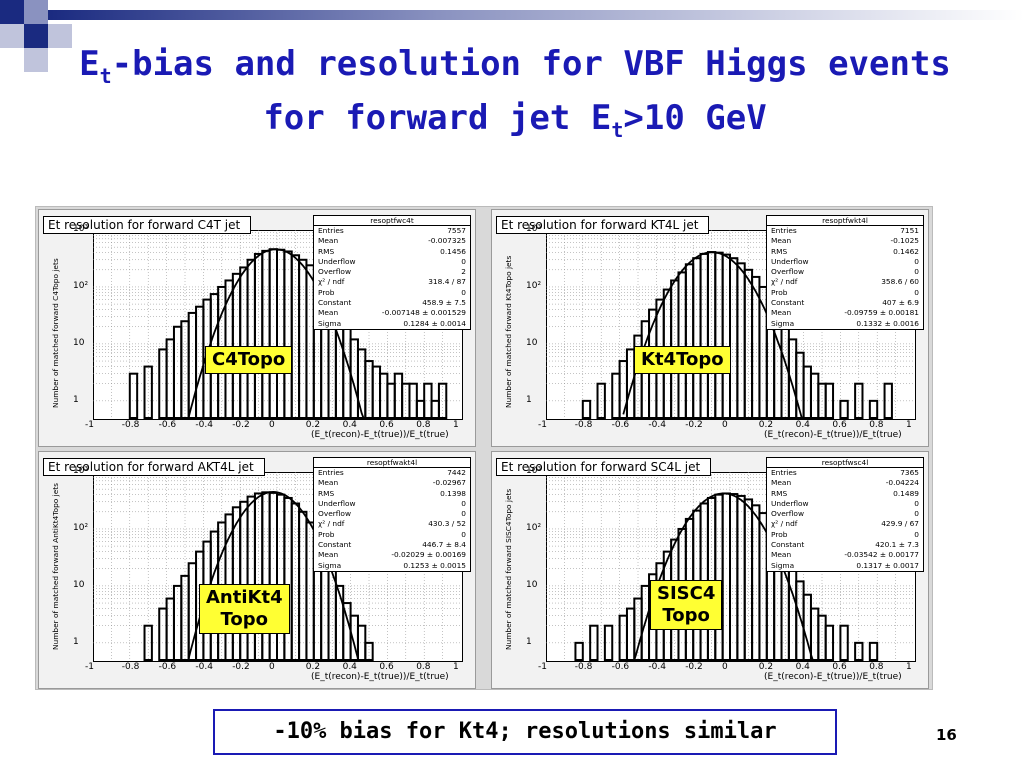 The height and width of the screenshot is (768, 1024). I want to click on stats-row: Constant 420.1 ± 7.3, so click(845, 545).